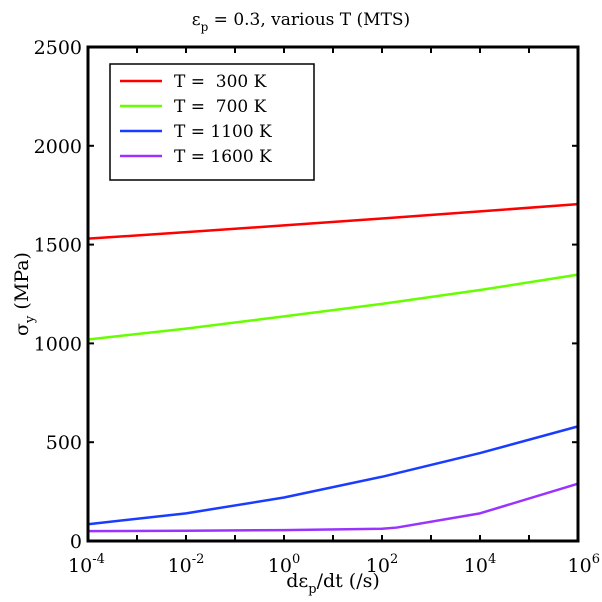 The image size is (602, 602). I want to click on x-tick-exponent: 6, so click(596, 559).